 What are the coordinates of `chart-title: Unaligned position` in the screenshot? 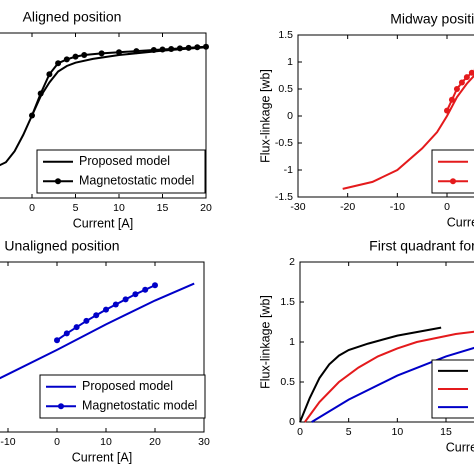 It's located at (61, 246).